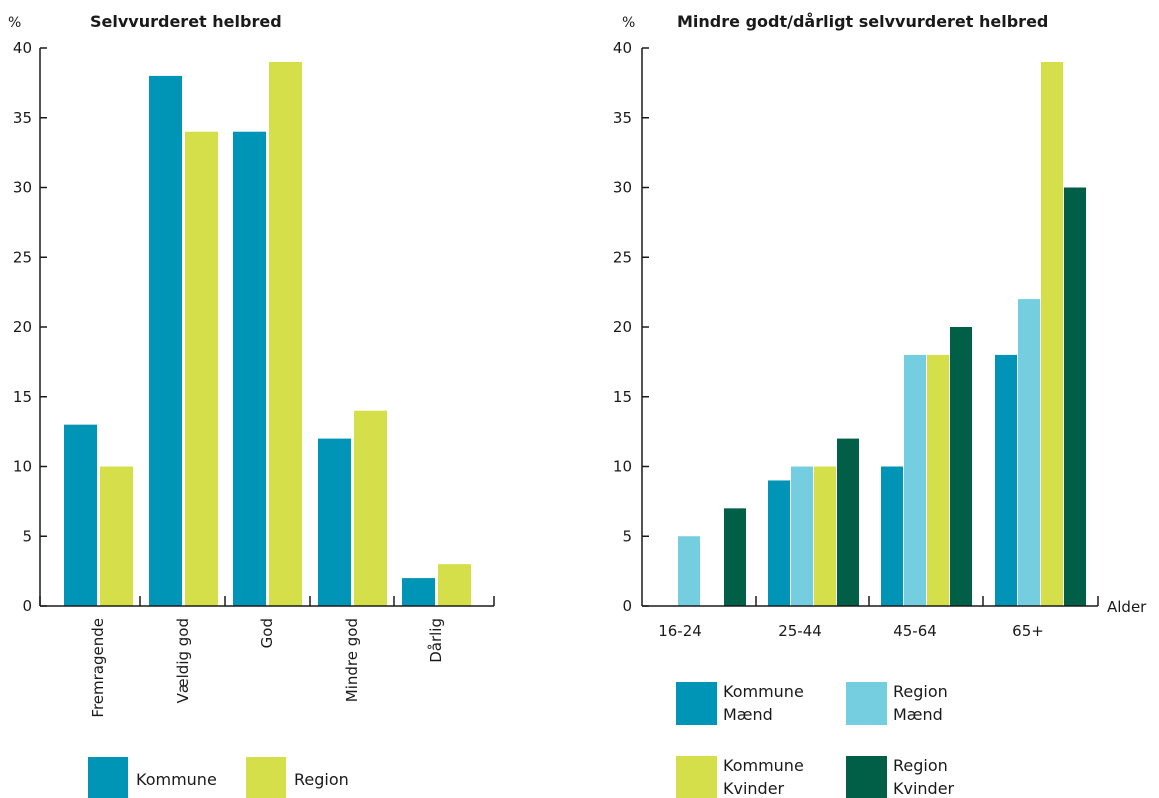 The height and width of the screenshot is (798, 1159). Describe the element at coordinates (436, 640) in the screenshot. I see `x-tick-label: Dårlig` at that location.